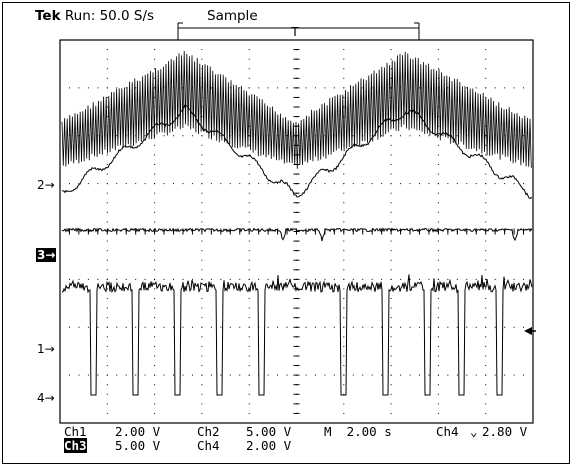  Describe the element at coordinates (447, 431) in the screenshot. I see `trigger-source: Ch4` at that location.